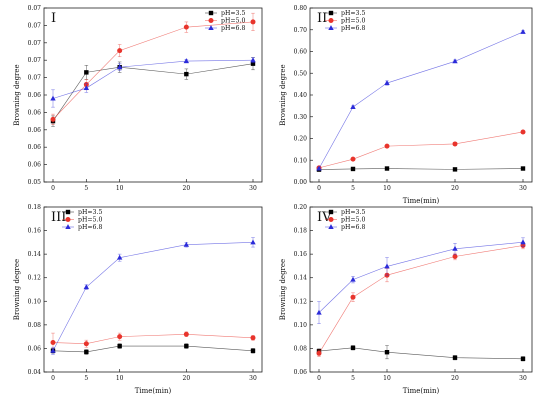 This screenshot has width=550, height=404. I want to click on y-tick-label: 0.60, so click(301, 52).